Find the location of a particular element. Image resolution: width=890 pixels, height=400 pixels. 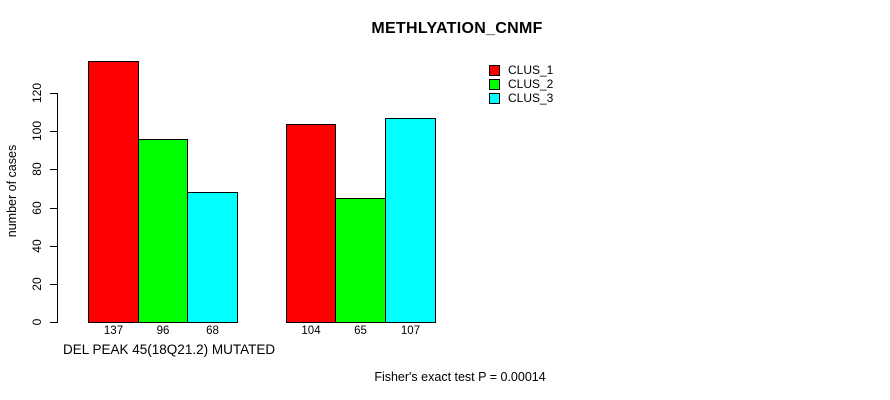

bar-clus_2-group1 is located at coordinates (163, 231).